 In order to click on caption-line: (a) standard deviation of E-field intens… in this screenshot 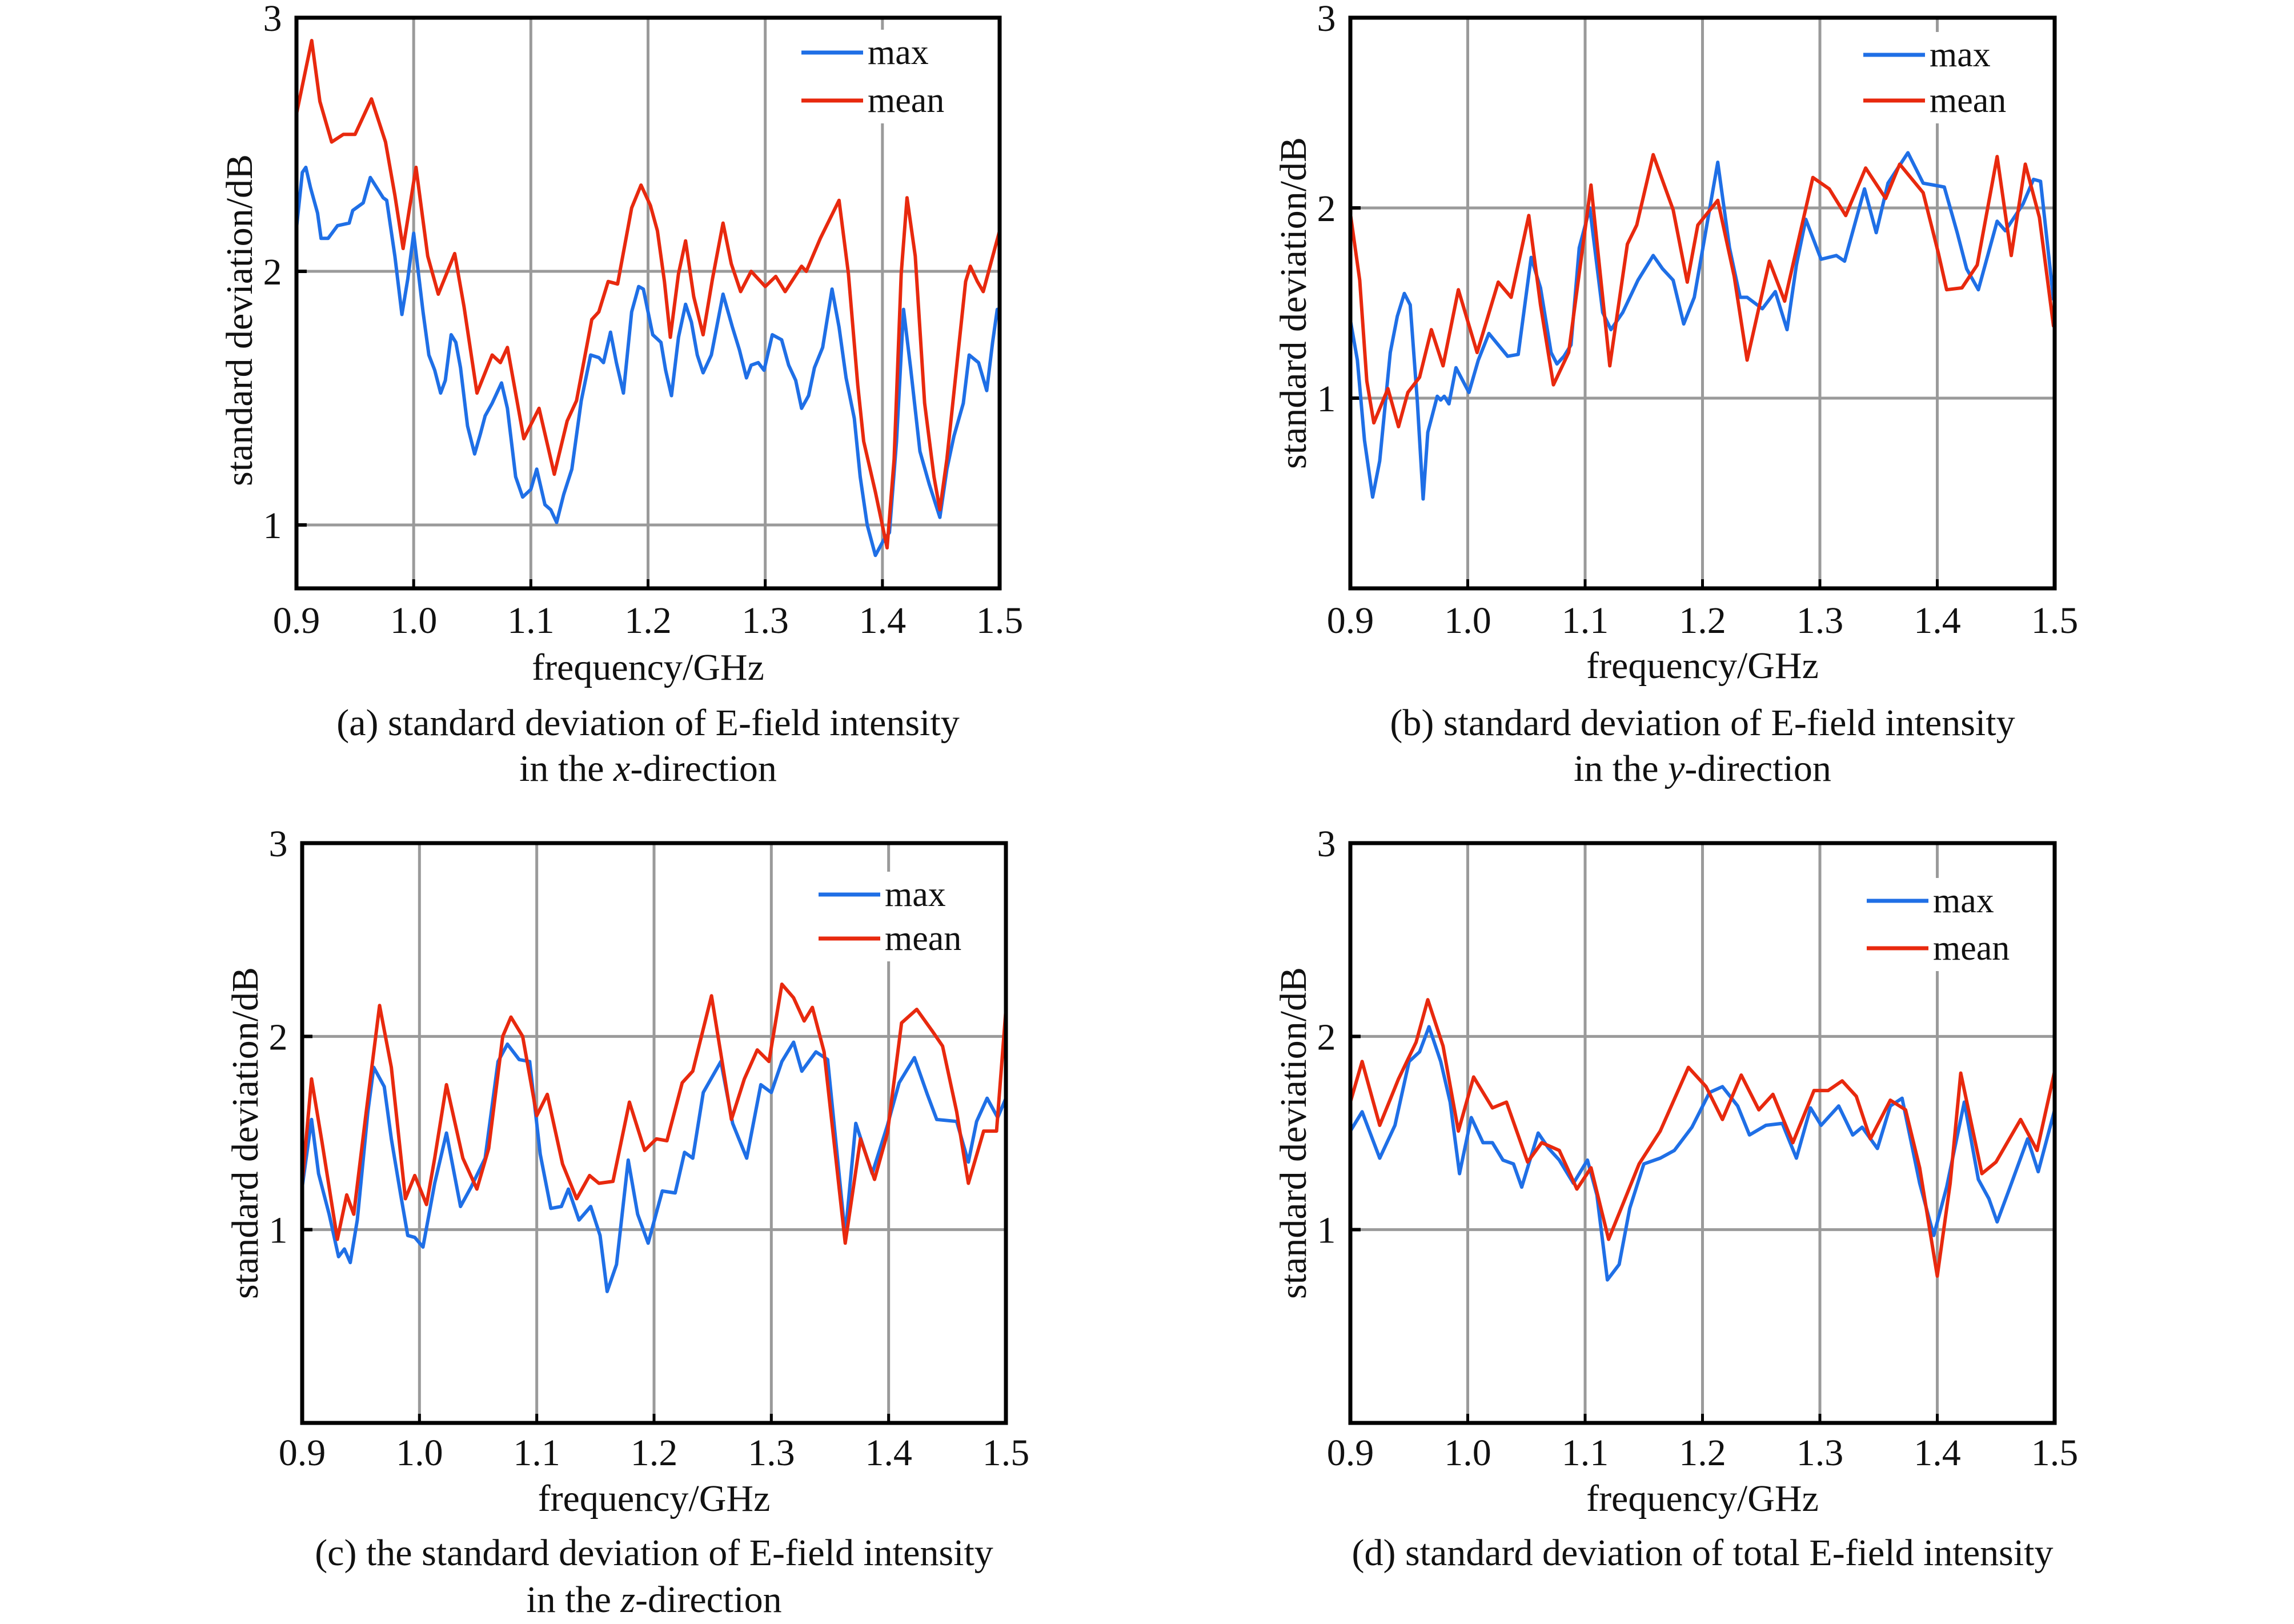, I will do `click(647, 723)`.